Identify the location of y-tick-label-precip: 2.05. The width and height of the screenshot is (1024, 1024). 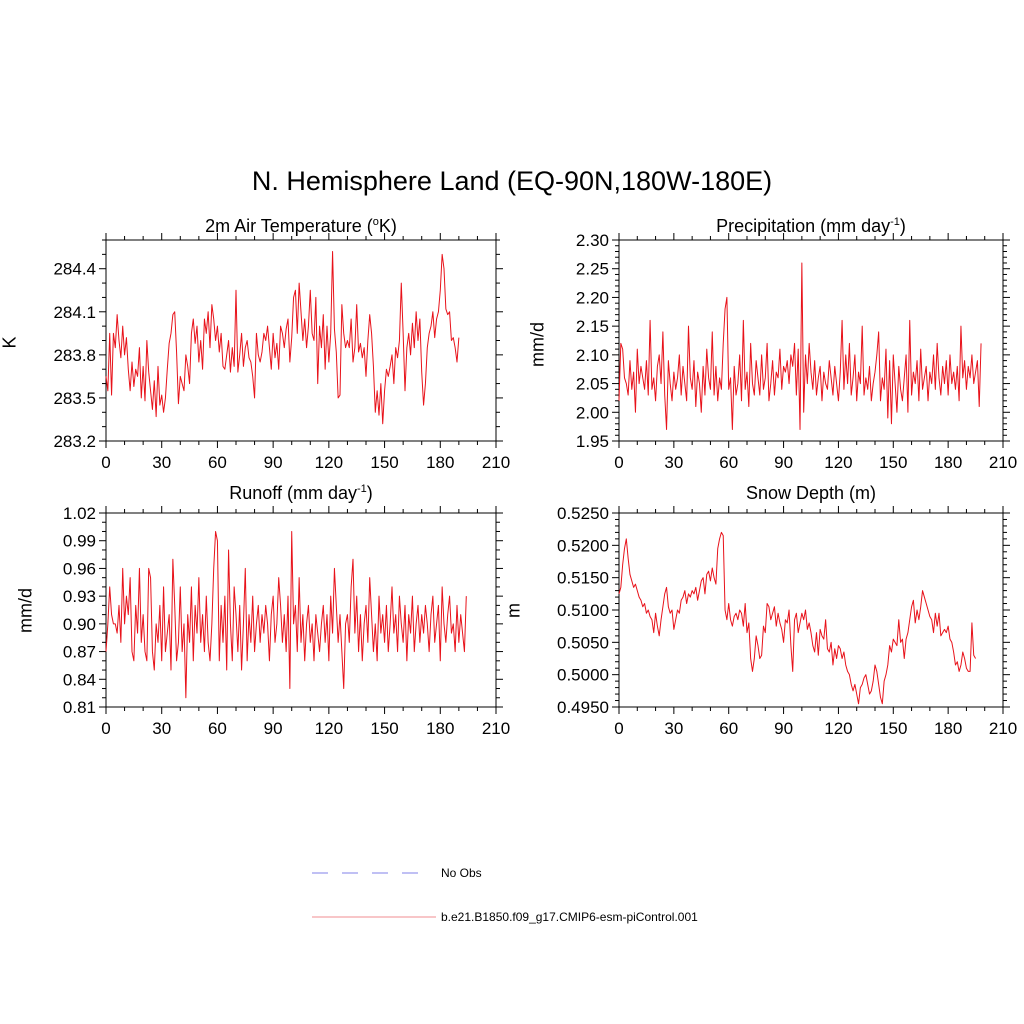
(592, 384).